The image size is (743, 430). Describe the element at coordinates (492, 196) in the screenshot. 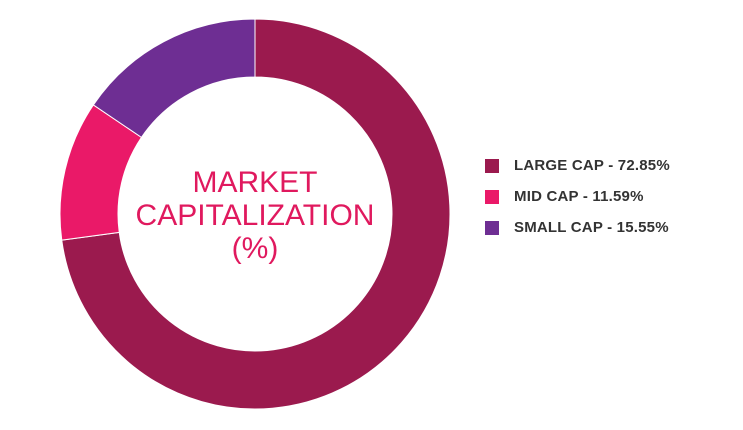

I see `legend-swatch-mid-cap` at that location.